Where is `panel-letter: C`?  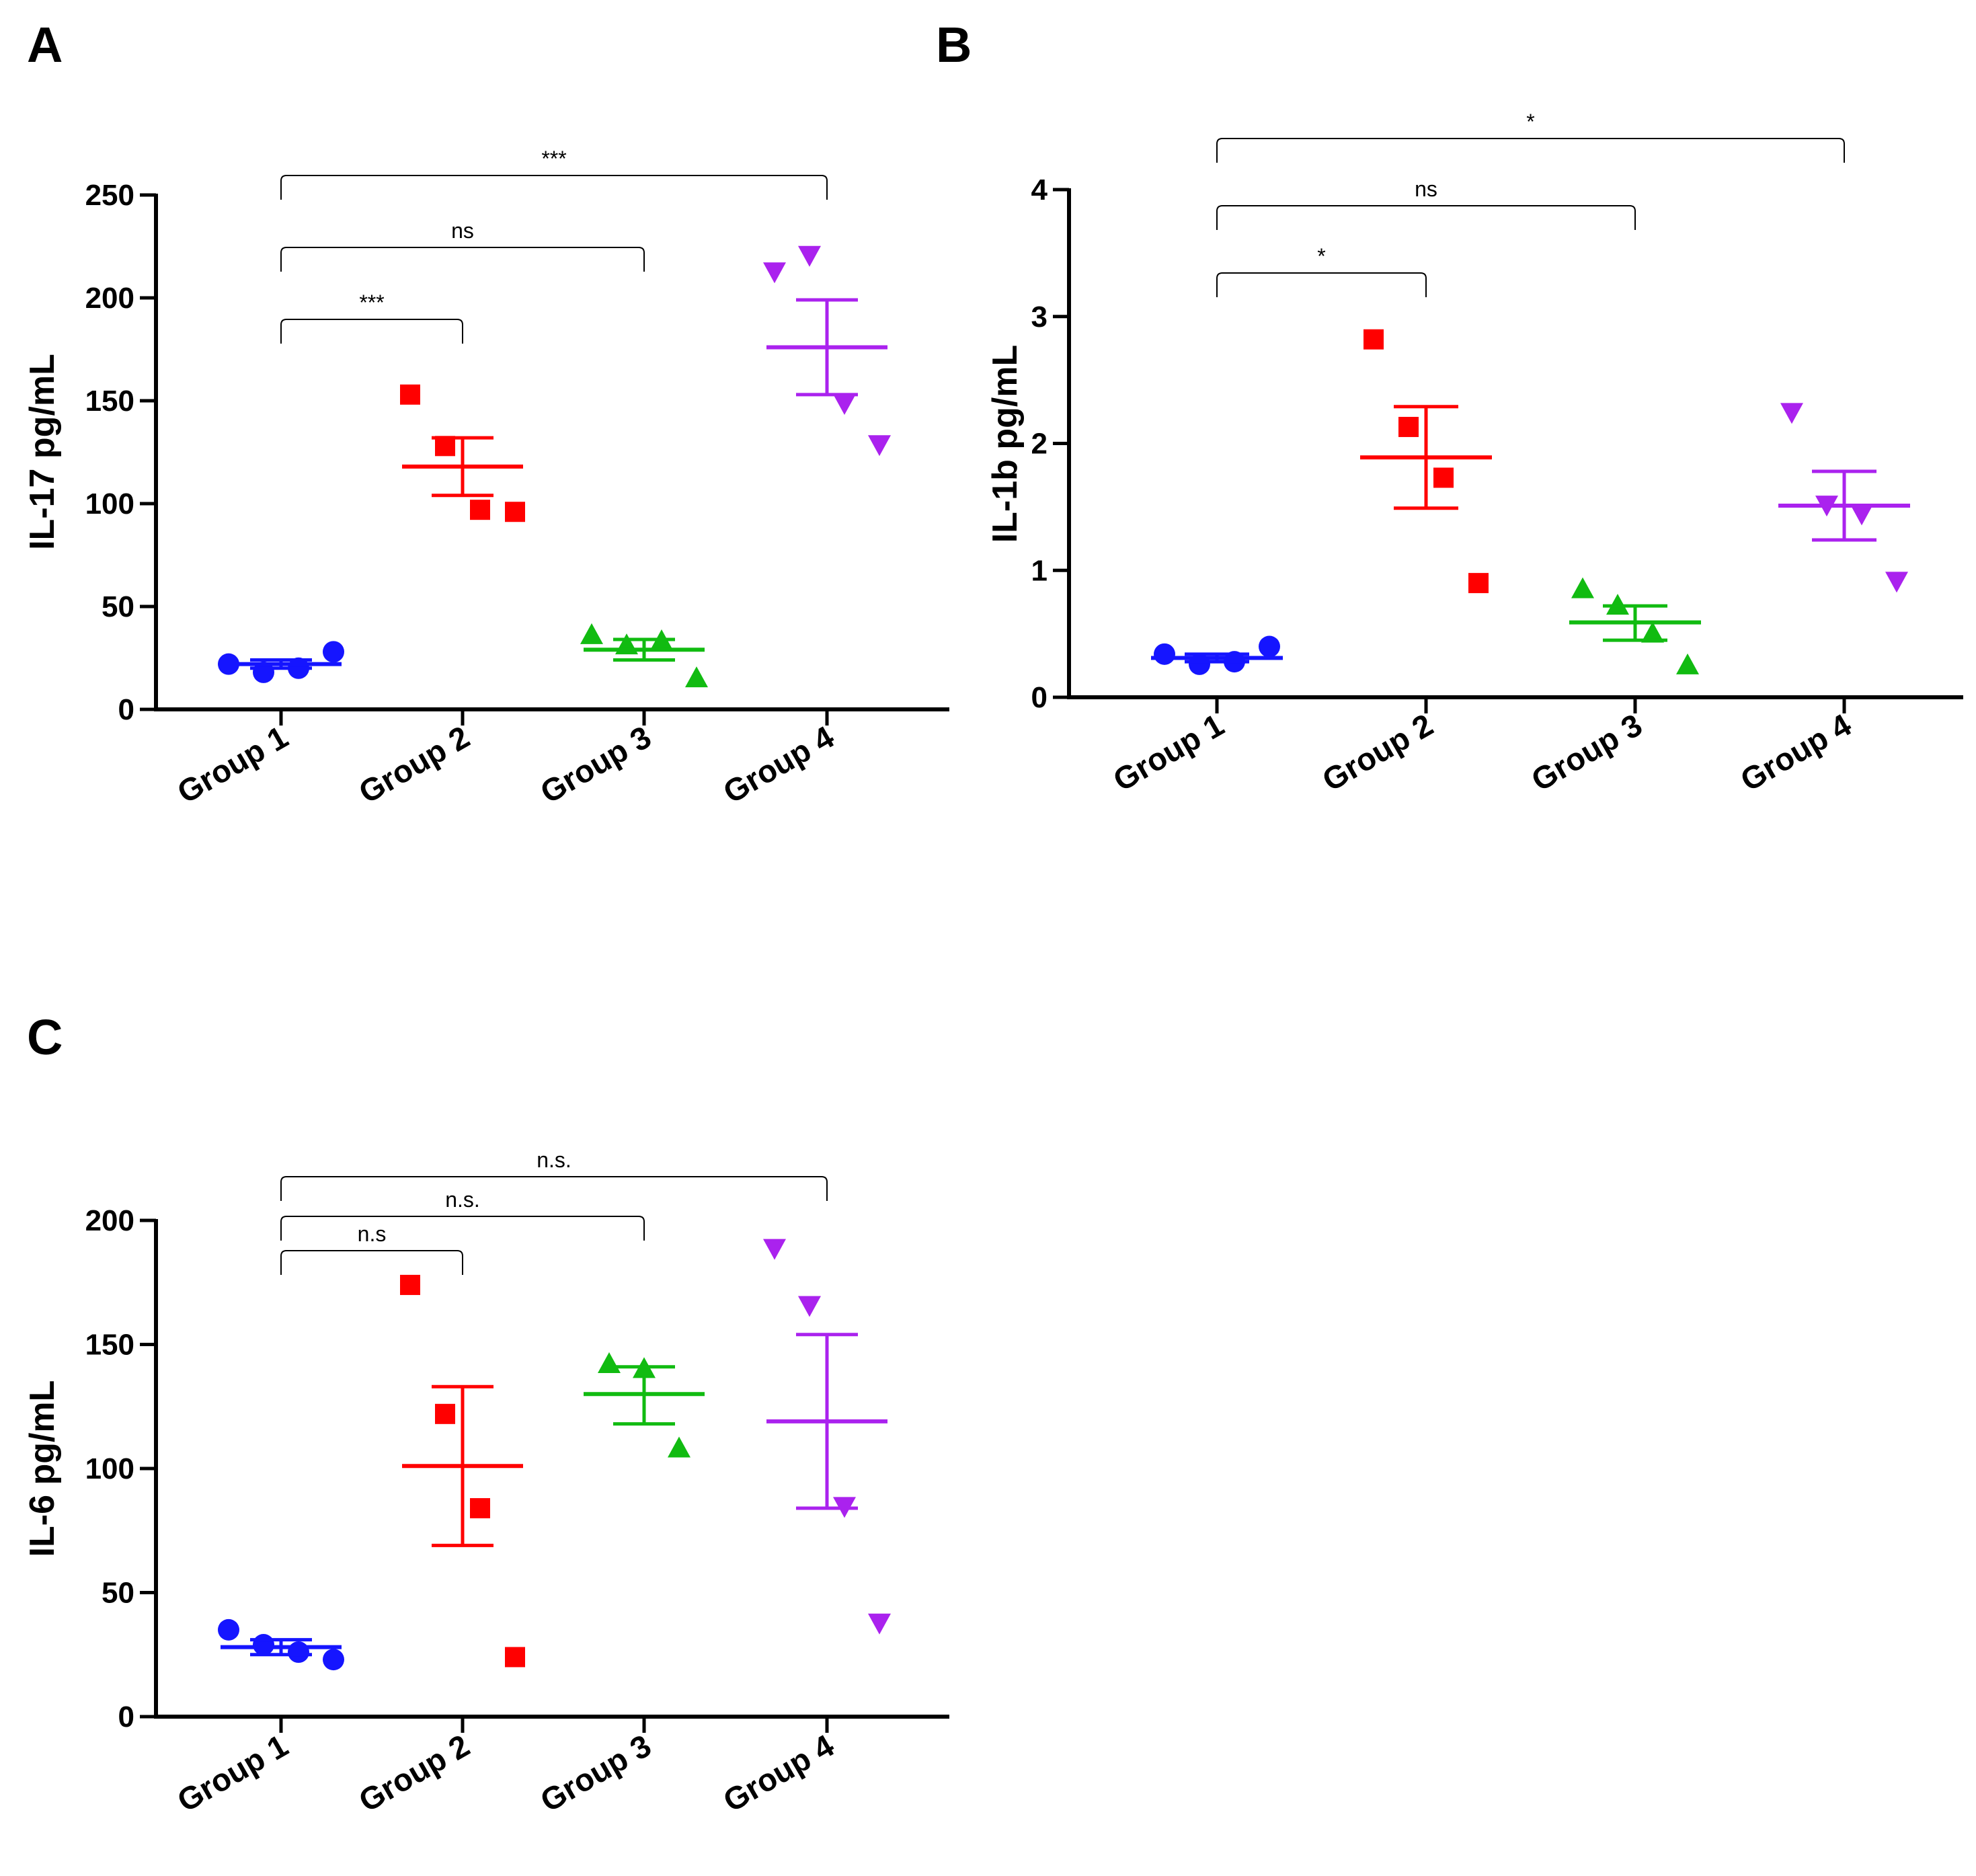 panel-letter: C is located at coordinates (45, 1037).